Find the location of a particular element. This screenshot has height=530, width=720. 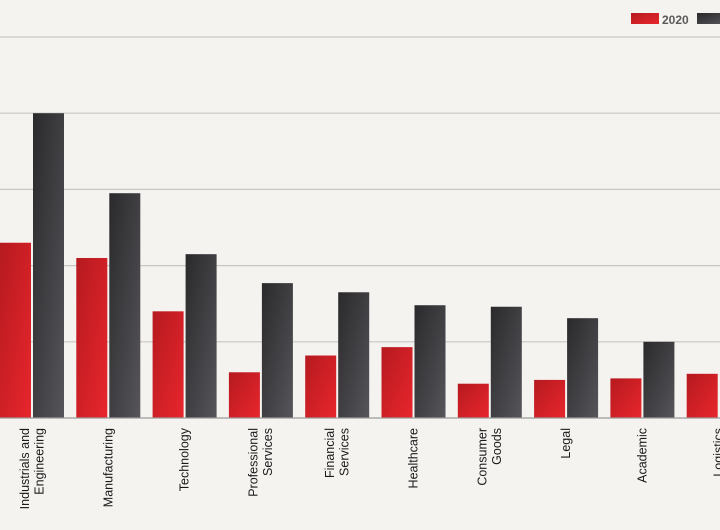

legend-label: 2020 is located at coordinates (675, 20).